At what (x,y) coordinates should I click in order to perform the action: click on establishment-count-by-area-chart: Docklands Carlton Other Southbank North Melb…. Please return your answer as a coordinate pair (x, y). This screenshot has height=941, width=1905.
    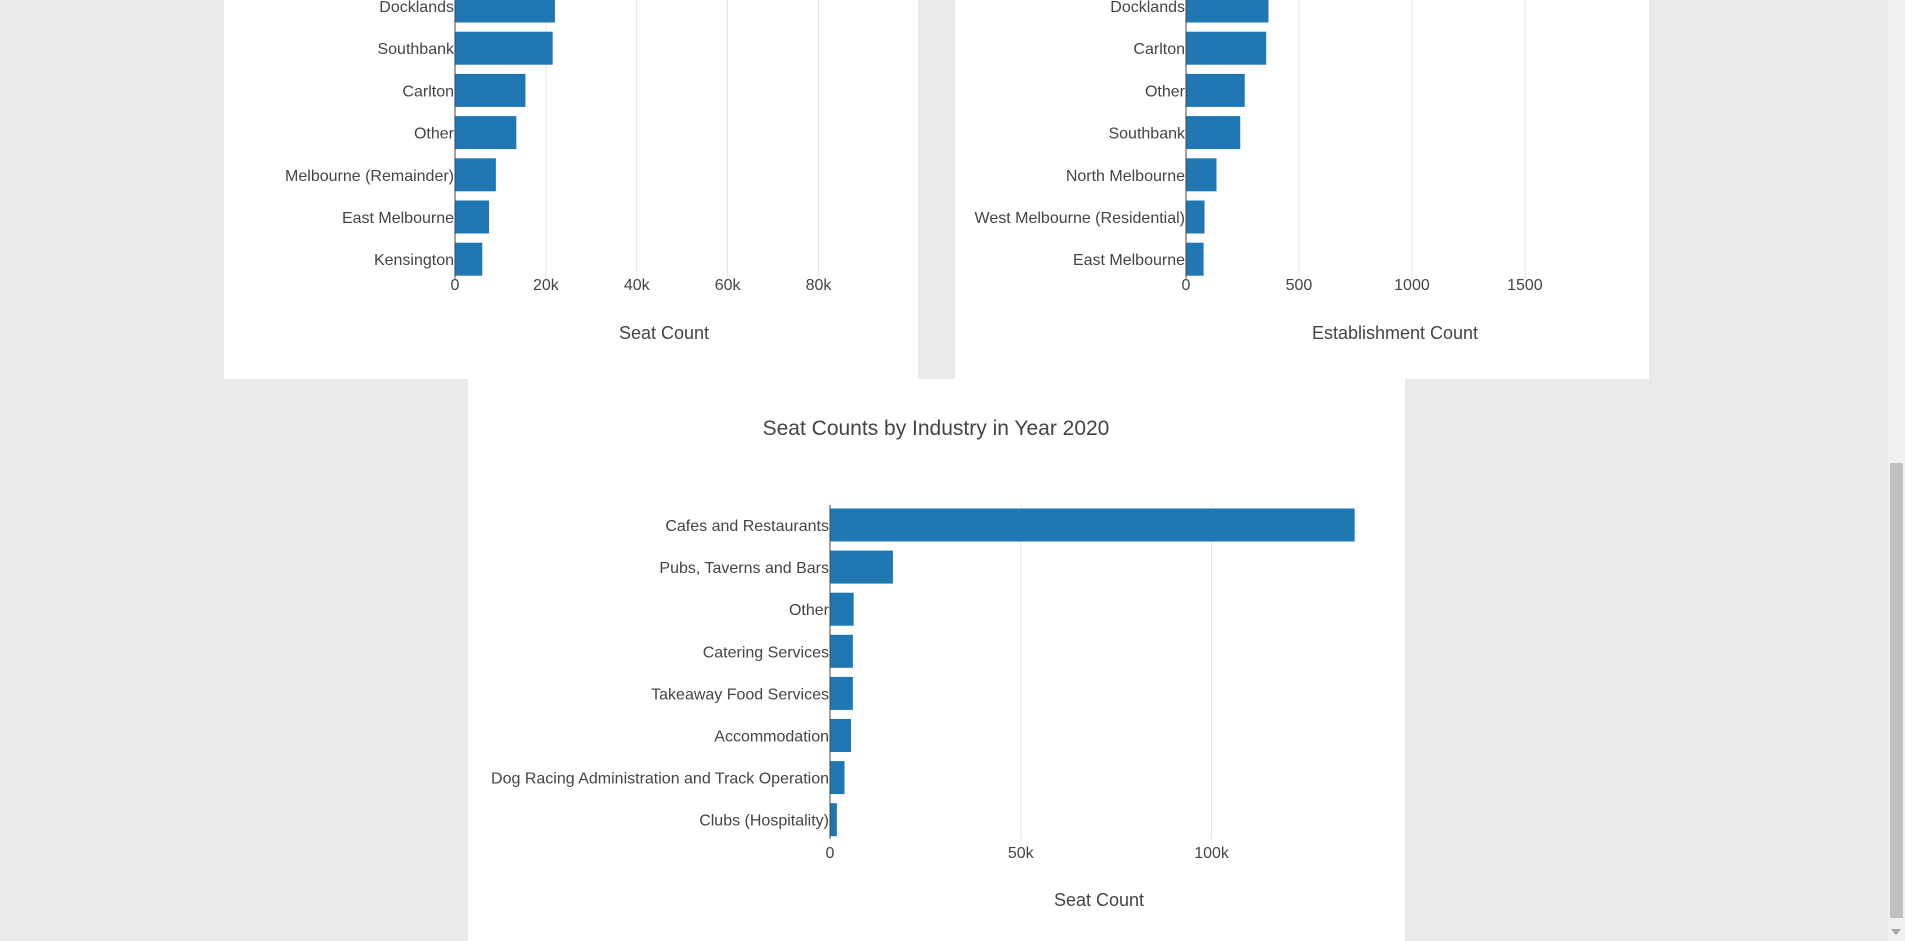
    Looking at the image, I should click on (1259, 171).